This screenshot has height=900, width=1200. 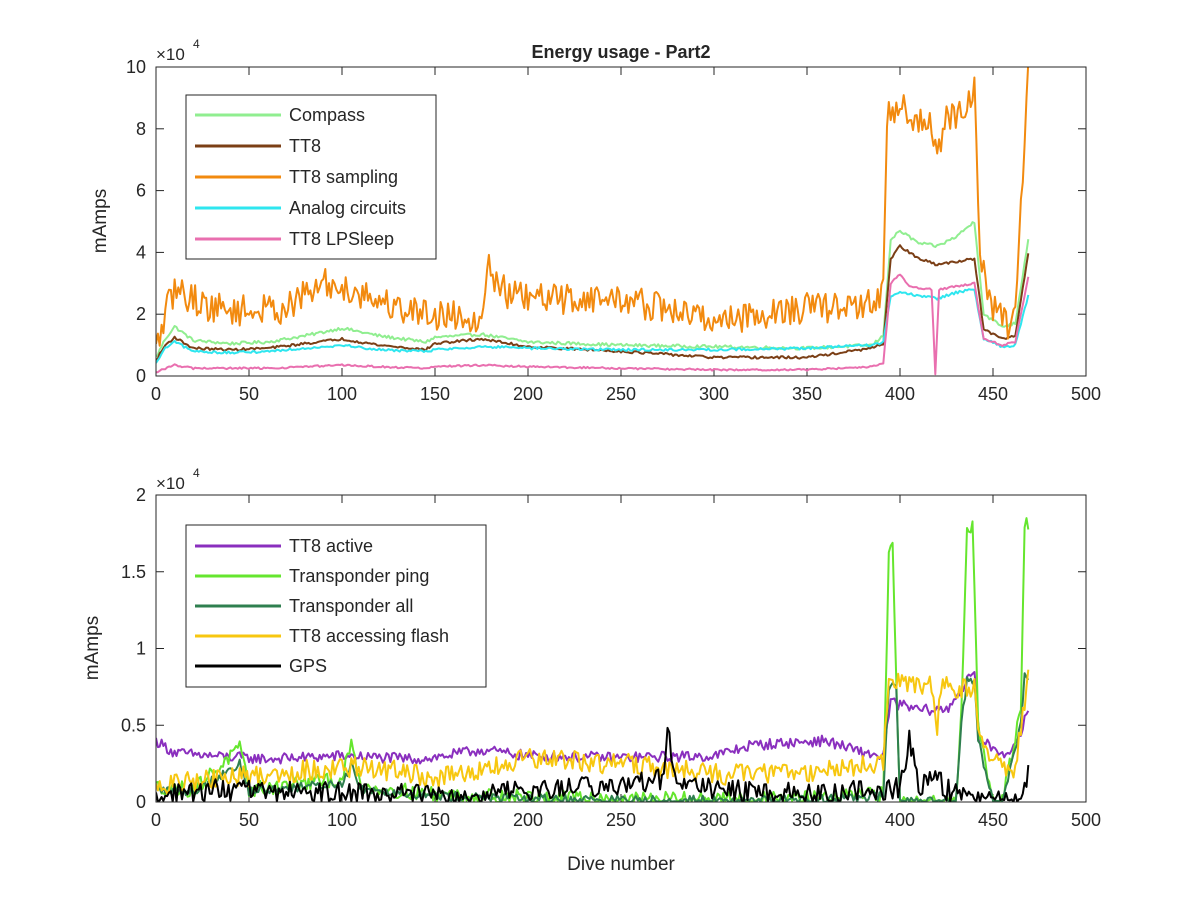 I want to click on y-tick-label: 8, so click(x=141, y=129).